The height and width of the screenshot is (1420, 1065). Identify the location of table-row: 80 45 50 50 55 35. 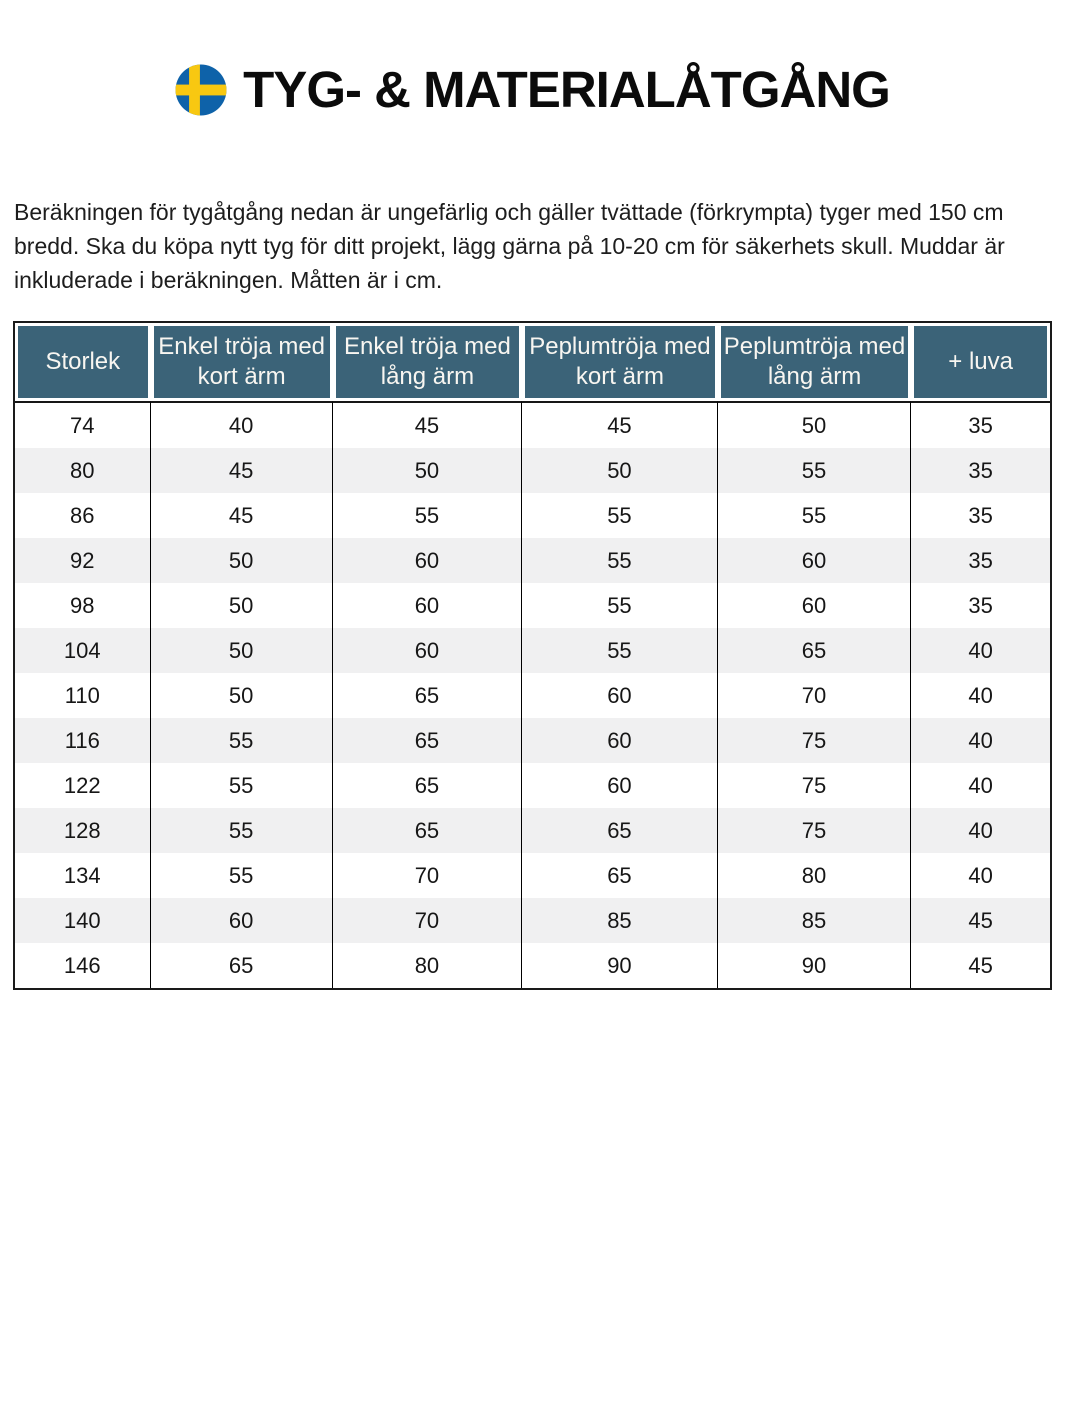
(532, 470).